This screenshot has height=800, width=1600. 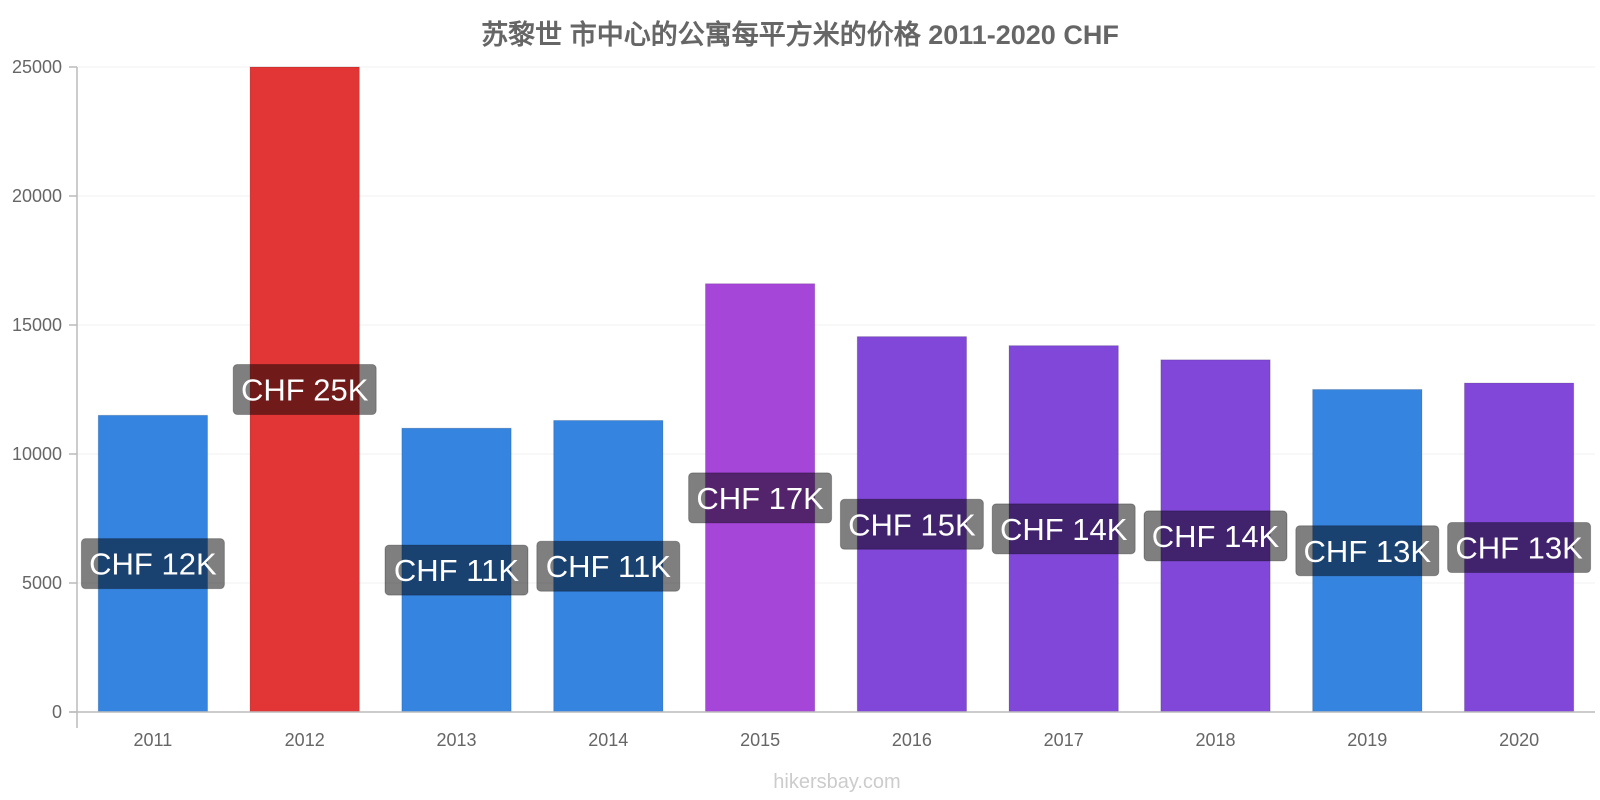 I want to click on watermark: hikersbay.com, so click(x=836, y=782).